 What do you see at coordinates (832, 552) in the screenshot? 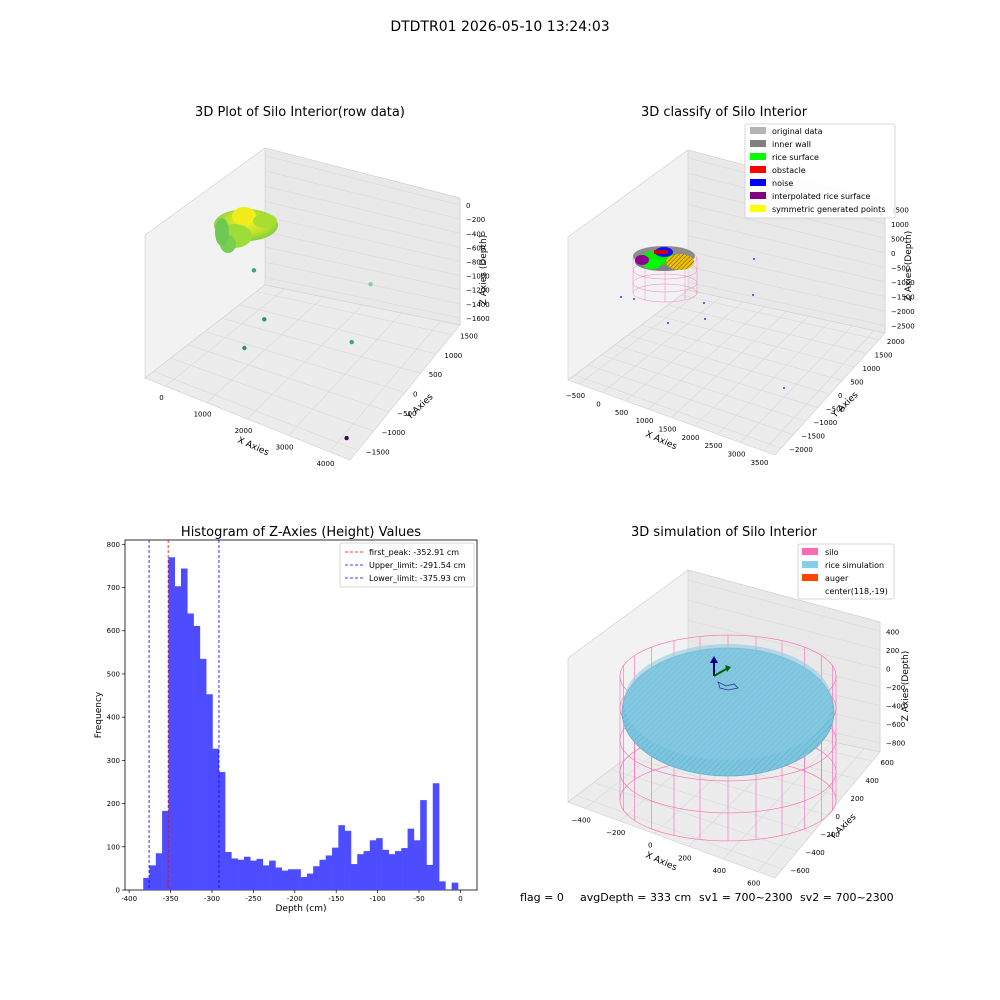
I see `sim-legend-label: silo` at bounding box center [832, 552].